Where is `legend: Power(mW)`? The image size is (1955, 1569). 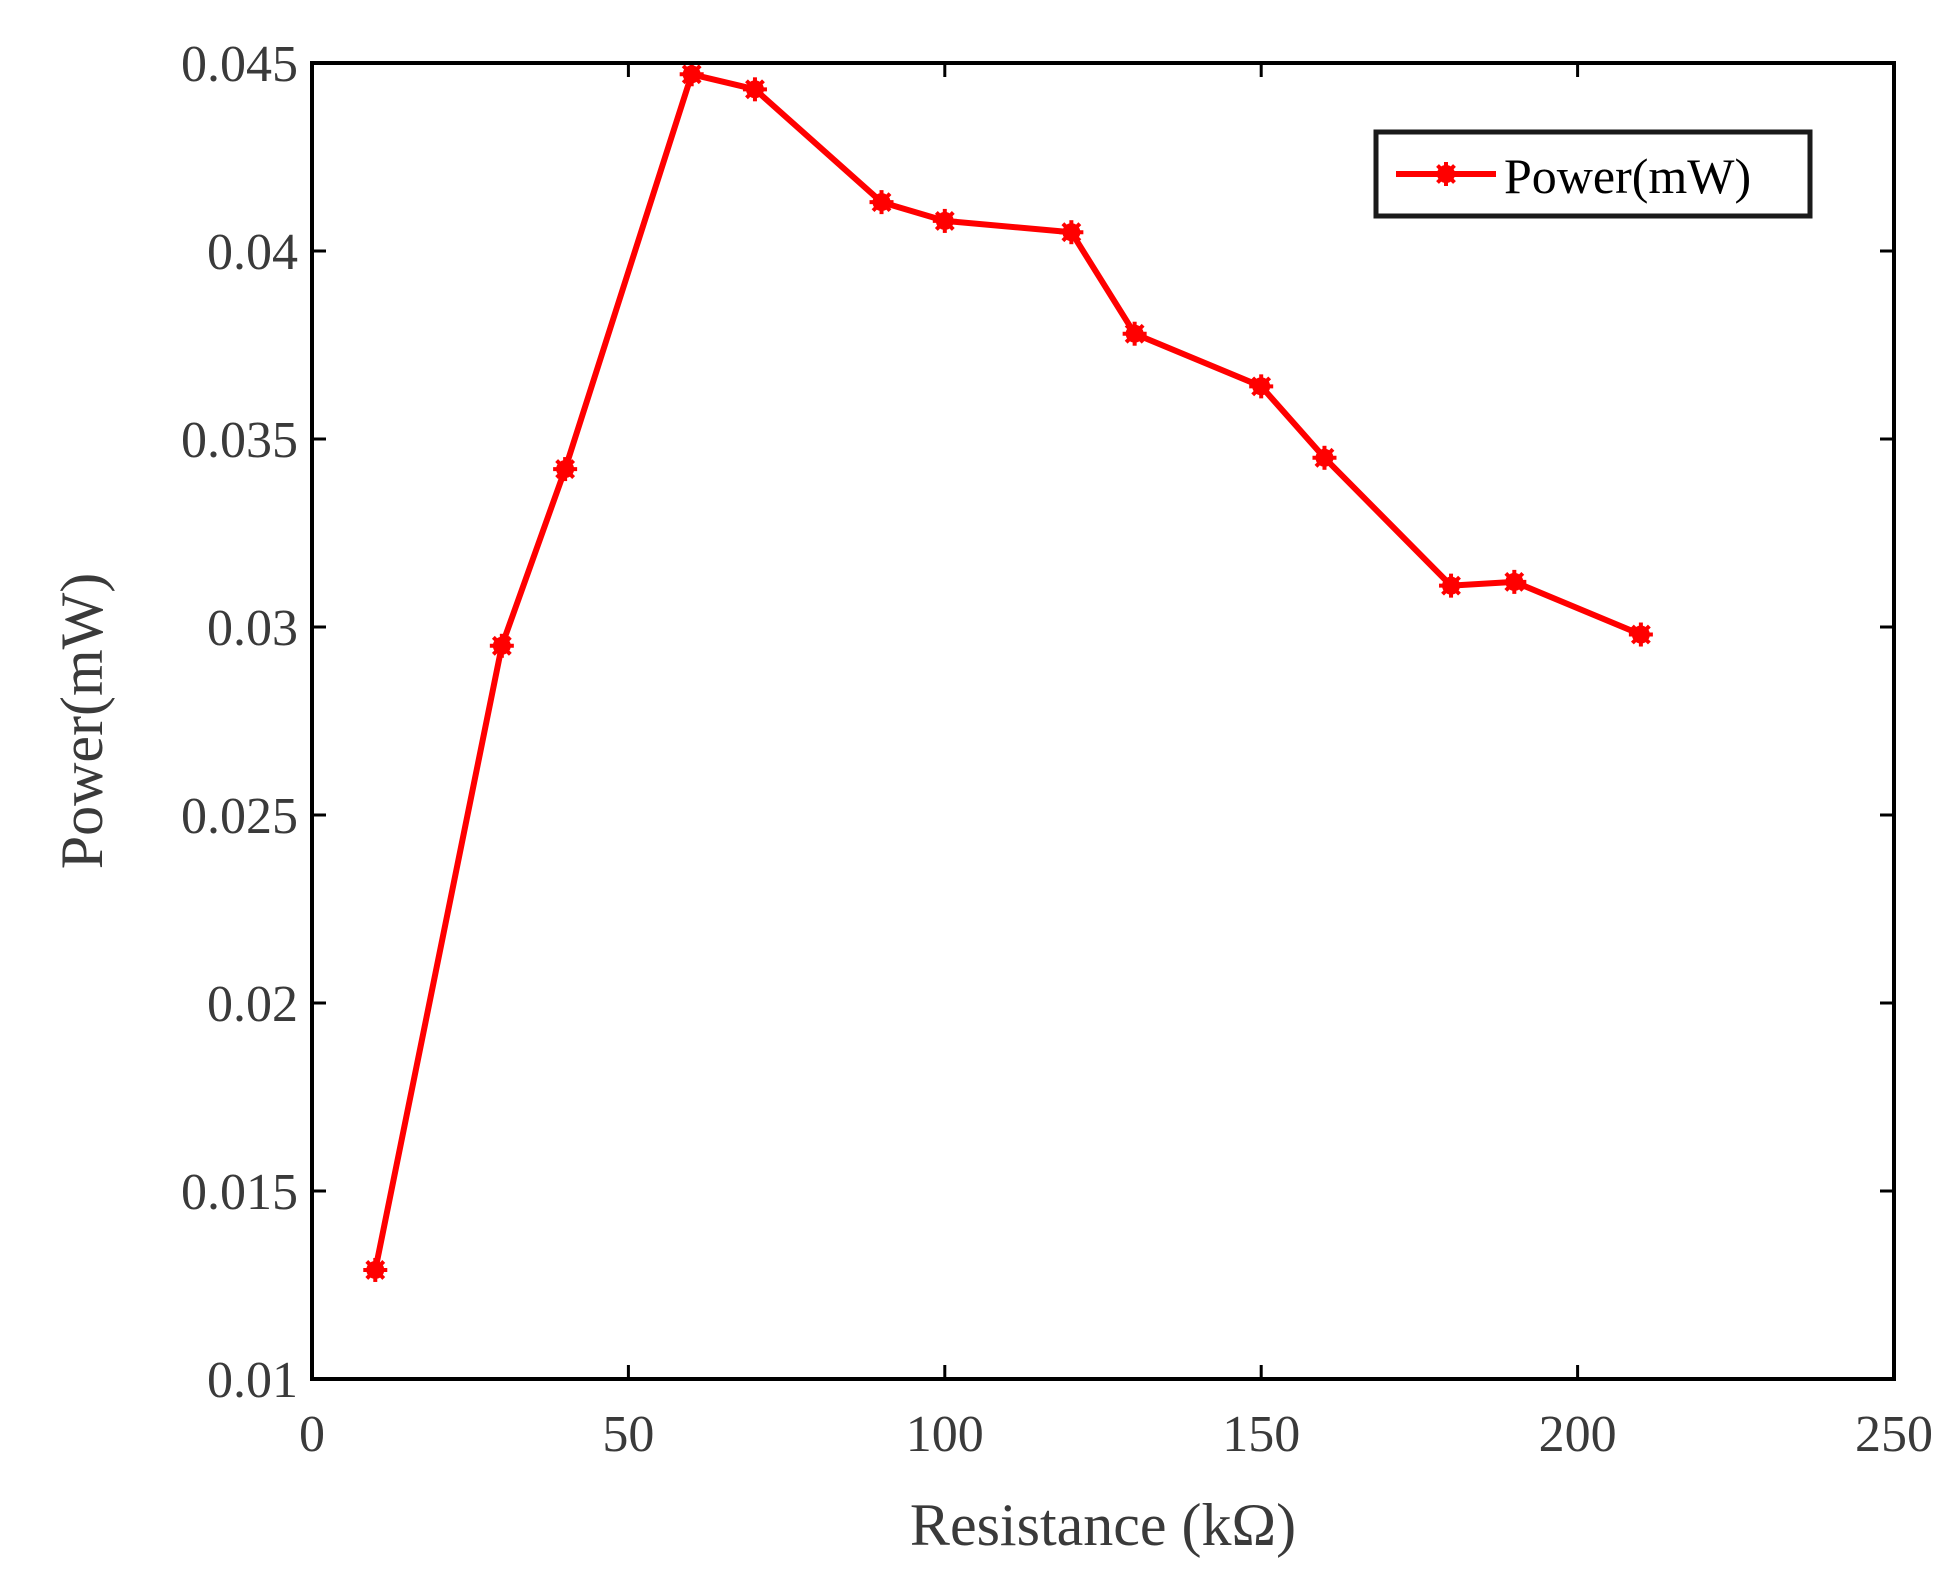 legend: Power(mW) is located at coordinates (1593, 174).